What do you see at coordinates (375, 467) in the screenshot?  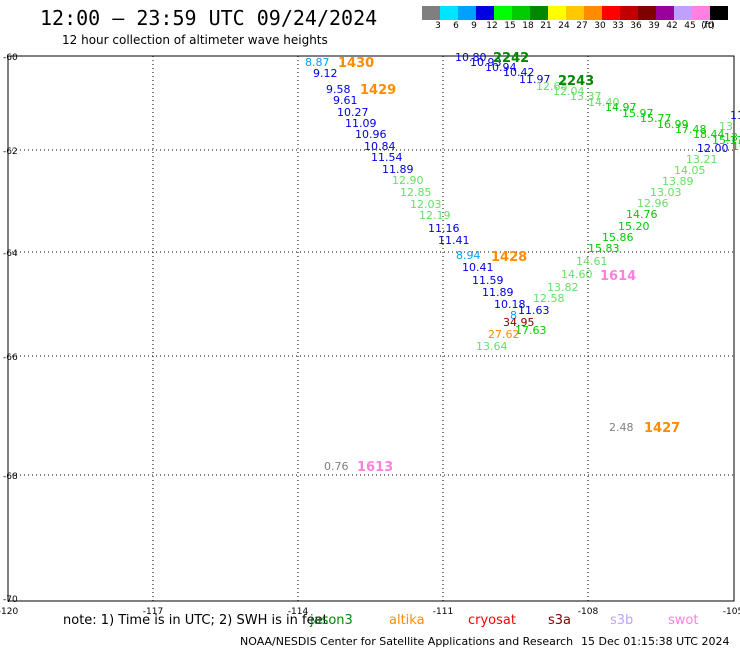 I see `pass-time-label: 1613` at bounding box center [375, 467].